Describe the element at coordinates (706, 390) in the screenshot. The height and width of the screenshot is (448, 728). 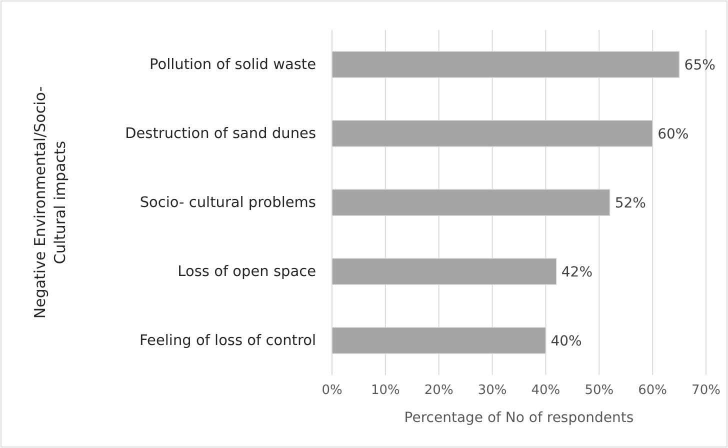
I see `x-tick-label: 70%` at that location.